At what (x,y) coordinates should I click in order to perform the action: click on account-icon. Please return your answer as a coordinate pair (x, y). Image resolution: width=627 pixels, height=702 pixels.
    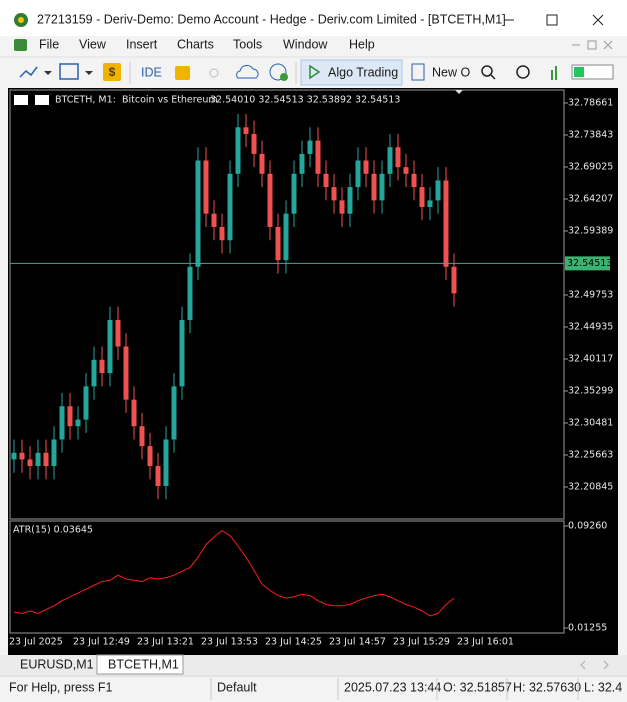
    Looking at the image, I should click on (523, 72).